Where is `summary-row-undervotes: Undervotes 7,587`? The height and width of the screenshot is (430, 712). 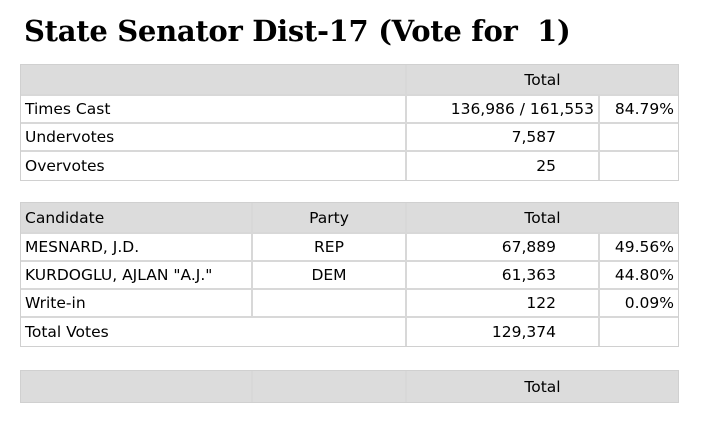
summary-row-undervotes: Undervotes 7,587 is located at coordinates (350, 138).